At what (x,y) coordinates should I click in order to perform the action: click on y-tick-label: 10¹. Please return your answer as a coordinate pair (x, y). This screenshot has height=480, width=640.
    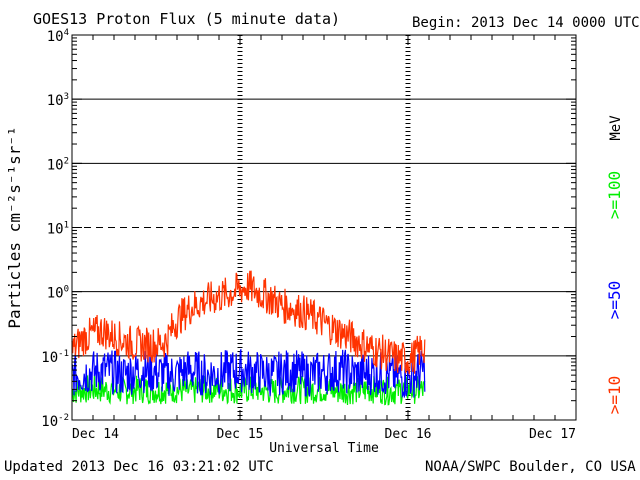
    Looking at the image, I should click on (58, 229).